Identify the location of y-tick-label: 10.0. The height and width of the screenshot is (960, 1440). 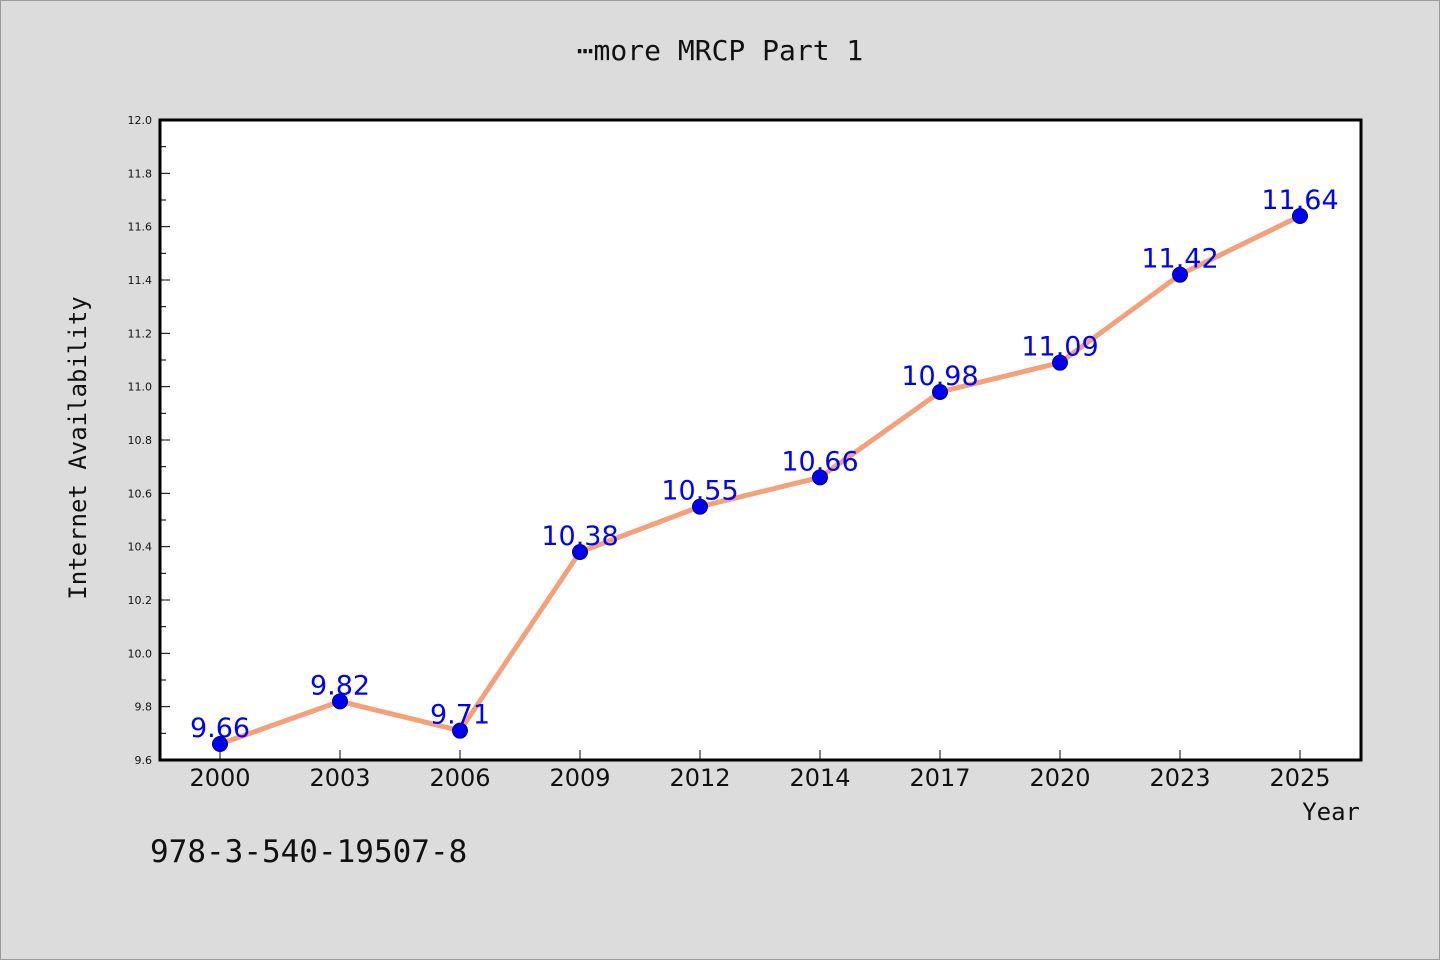
(140, 653).